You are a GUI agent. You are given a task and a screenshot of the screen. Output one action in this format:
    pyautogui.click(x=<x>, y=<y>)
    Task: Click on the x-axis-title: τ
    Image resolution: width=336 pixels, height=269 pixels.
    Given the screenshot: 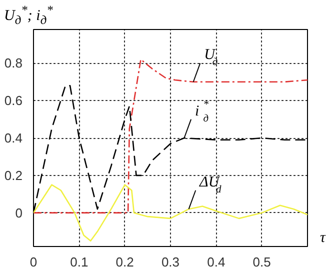 What is the action you would take?
    pyautogui.click(x=323, y=238)
    